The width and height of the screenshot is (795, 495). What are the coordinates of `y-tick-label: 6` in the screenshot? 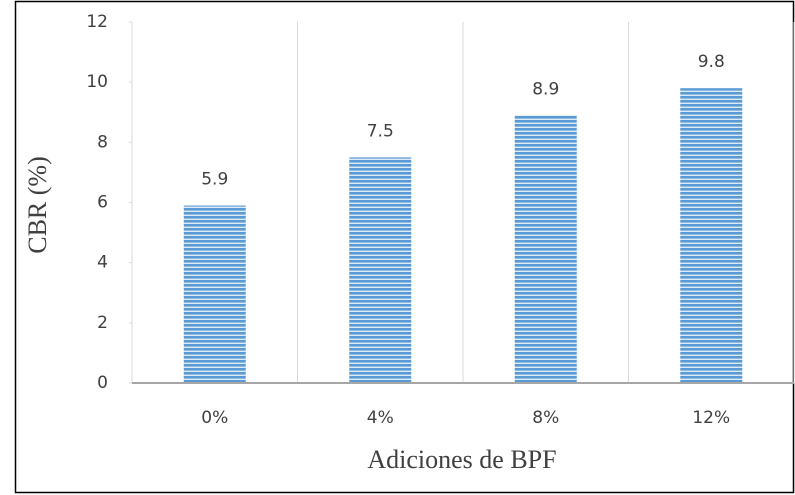 It's located at (102, 203).